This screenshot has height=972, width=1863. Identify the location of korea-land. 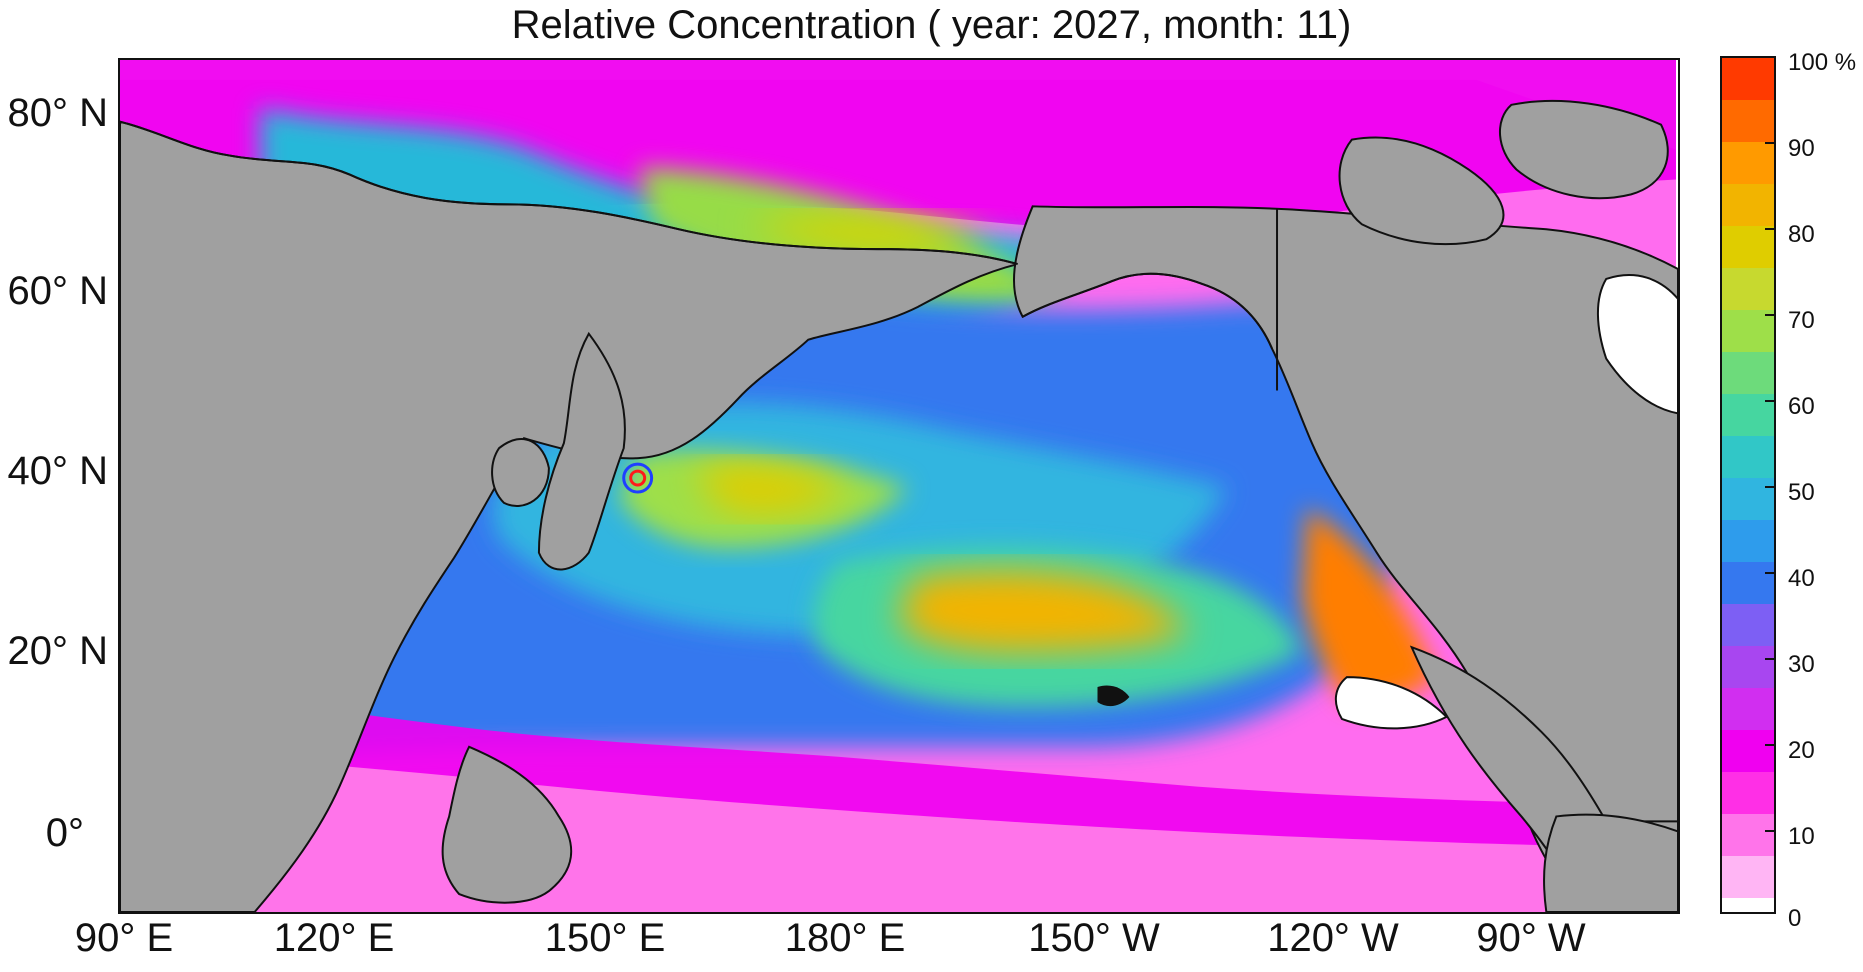
(520, 472).